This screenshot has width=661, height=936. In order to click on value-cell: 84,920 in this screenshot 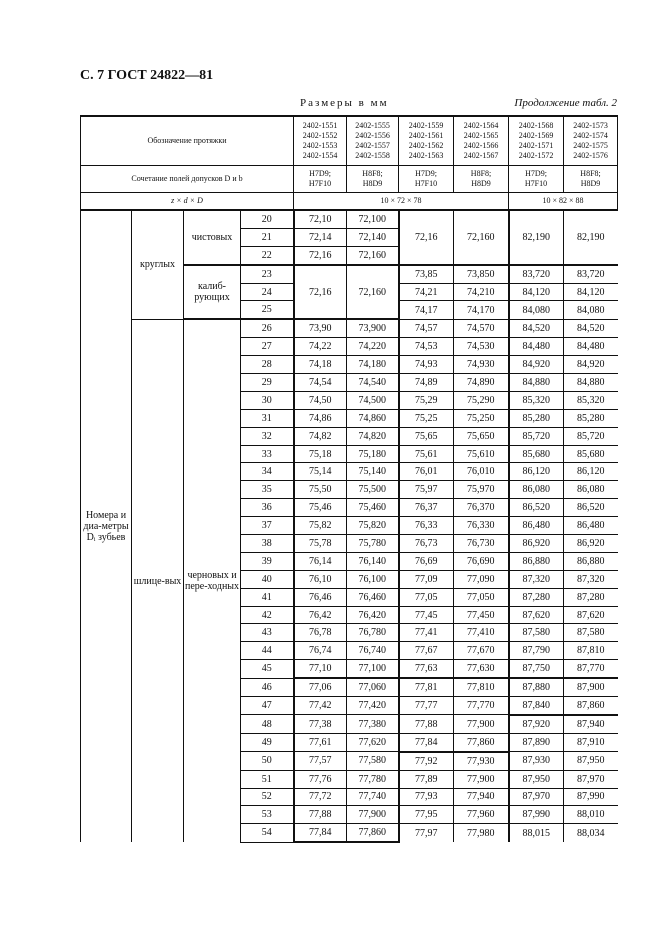, I will do `click(536, 365)`.